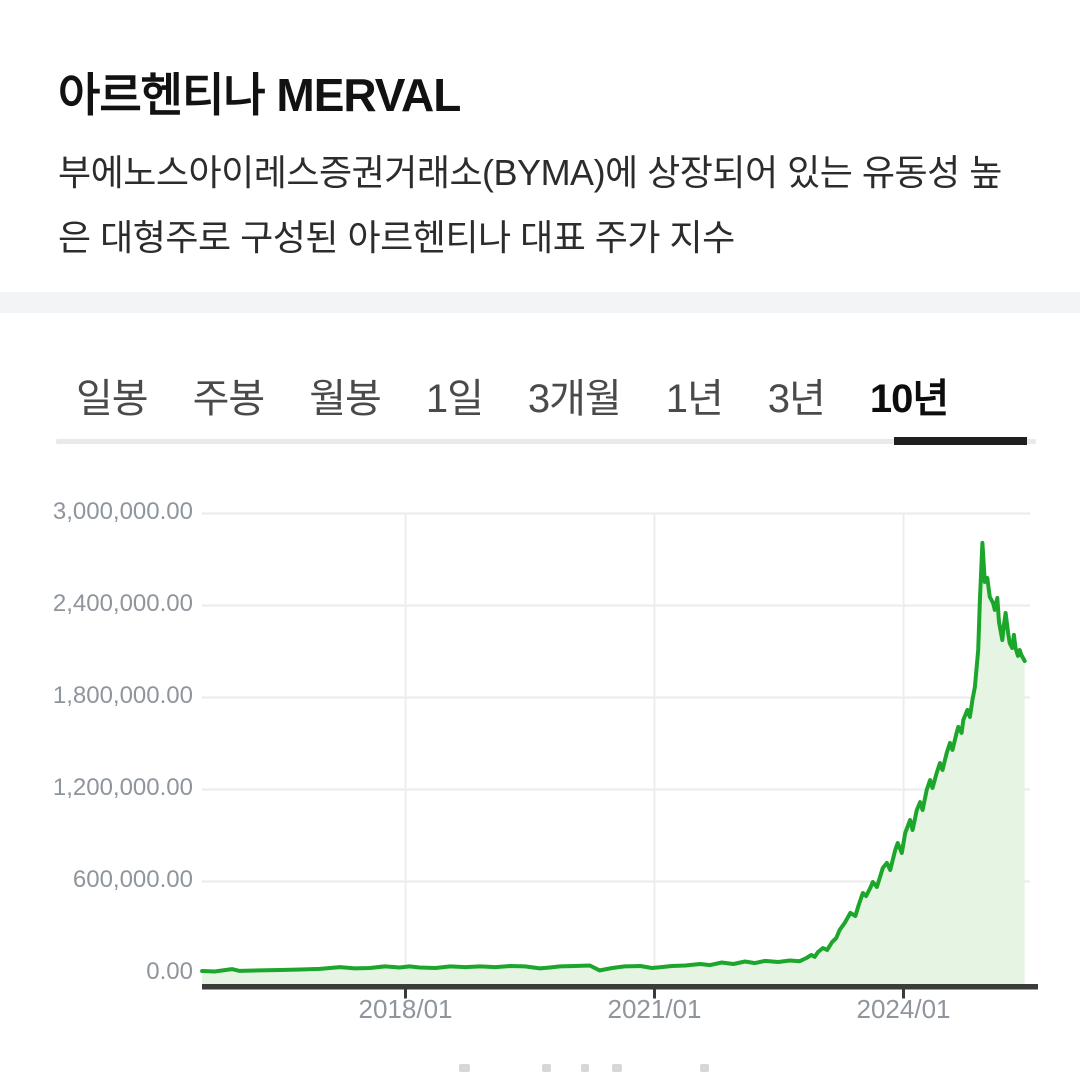 The height and width of the screenshot is (1072, 1080). What do you see at coordinates (546, 441) in the screenshot?
I see `tab-underline-track` at bounding box center [546, 441].